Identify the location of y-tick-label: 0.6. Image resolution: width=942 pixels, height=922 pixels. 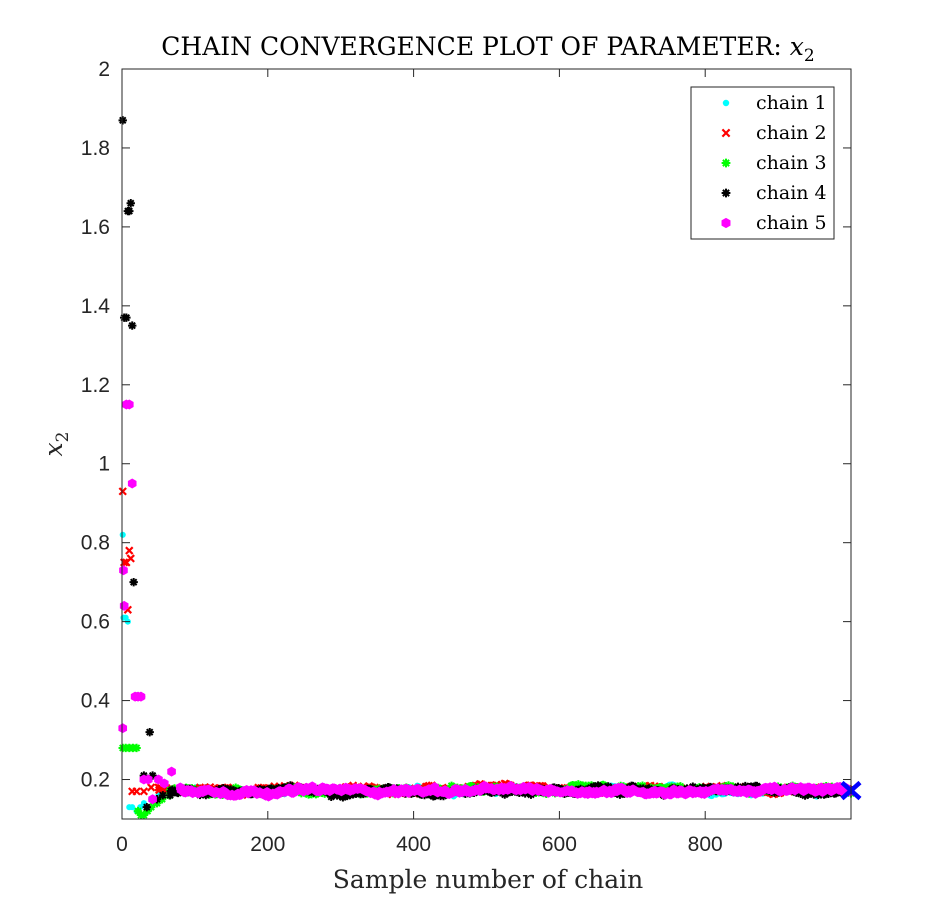
(95, 622).